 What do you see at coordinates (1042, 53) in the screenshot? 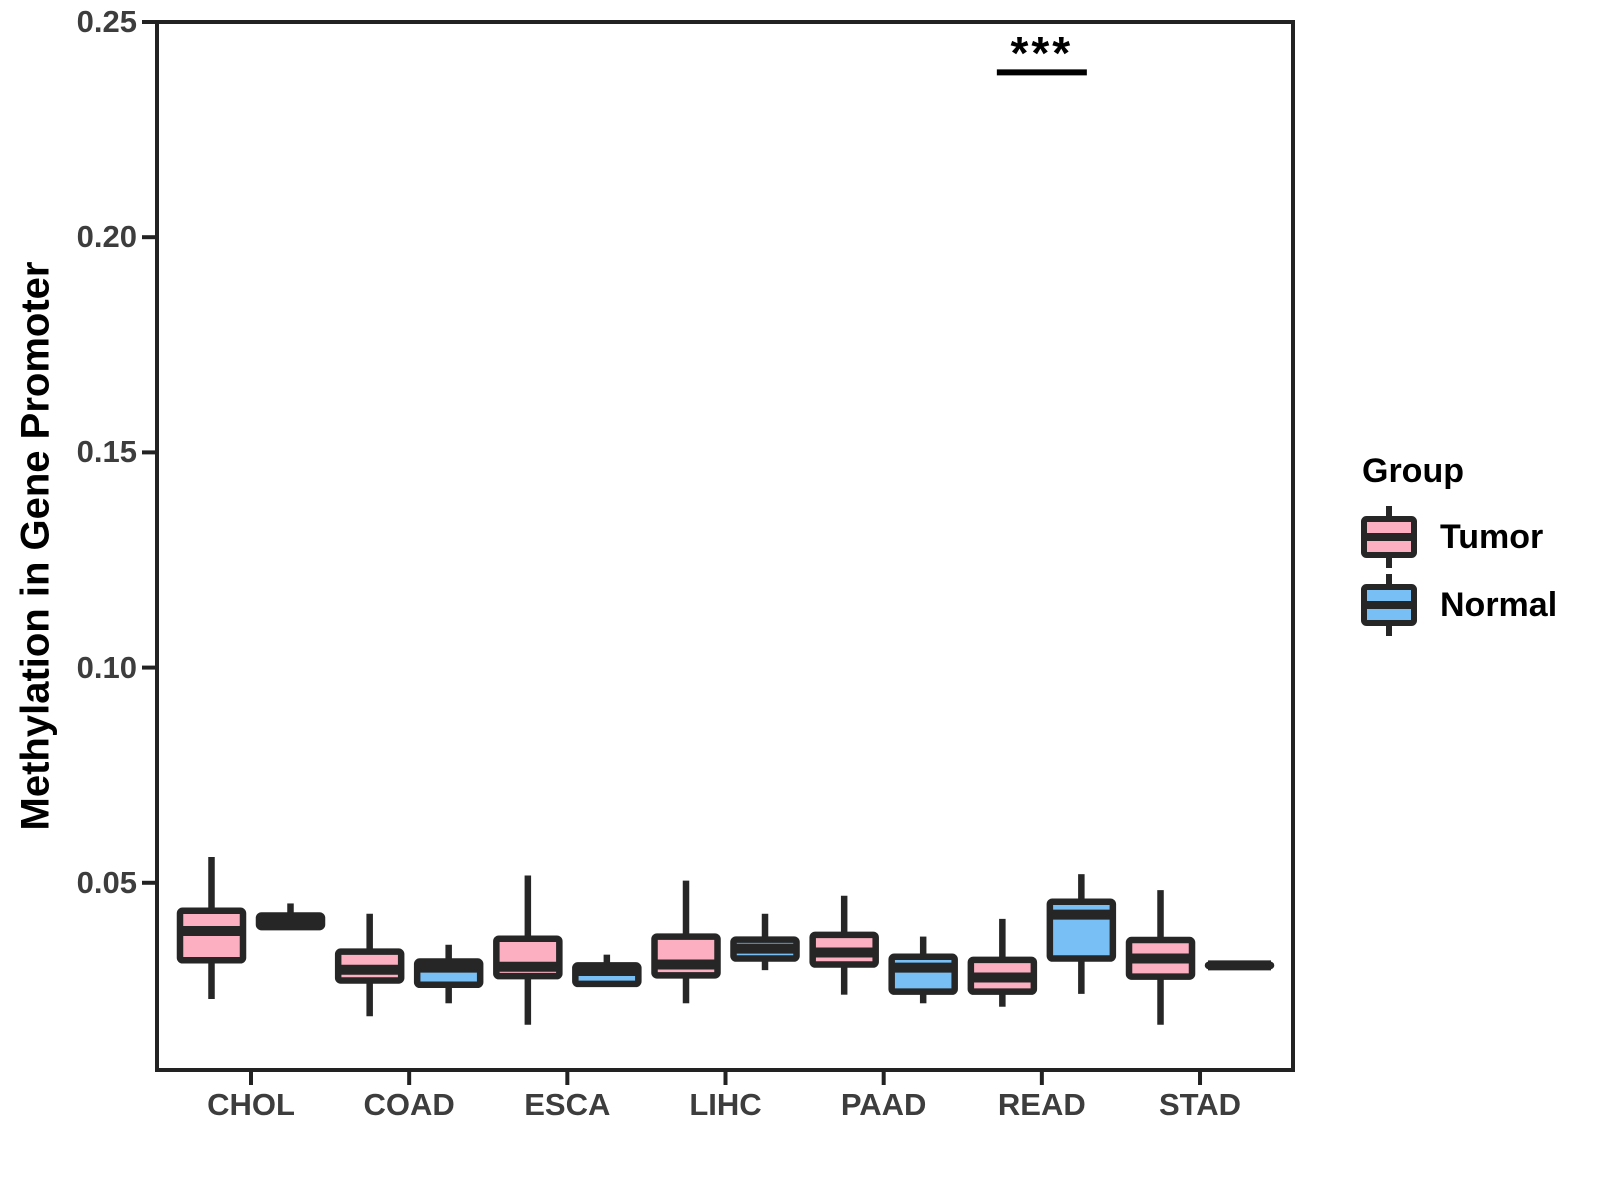
I see `significance-stars: ***` at bounding box center [1042, 53].